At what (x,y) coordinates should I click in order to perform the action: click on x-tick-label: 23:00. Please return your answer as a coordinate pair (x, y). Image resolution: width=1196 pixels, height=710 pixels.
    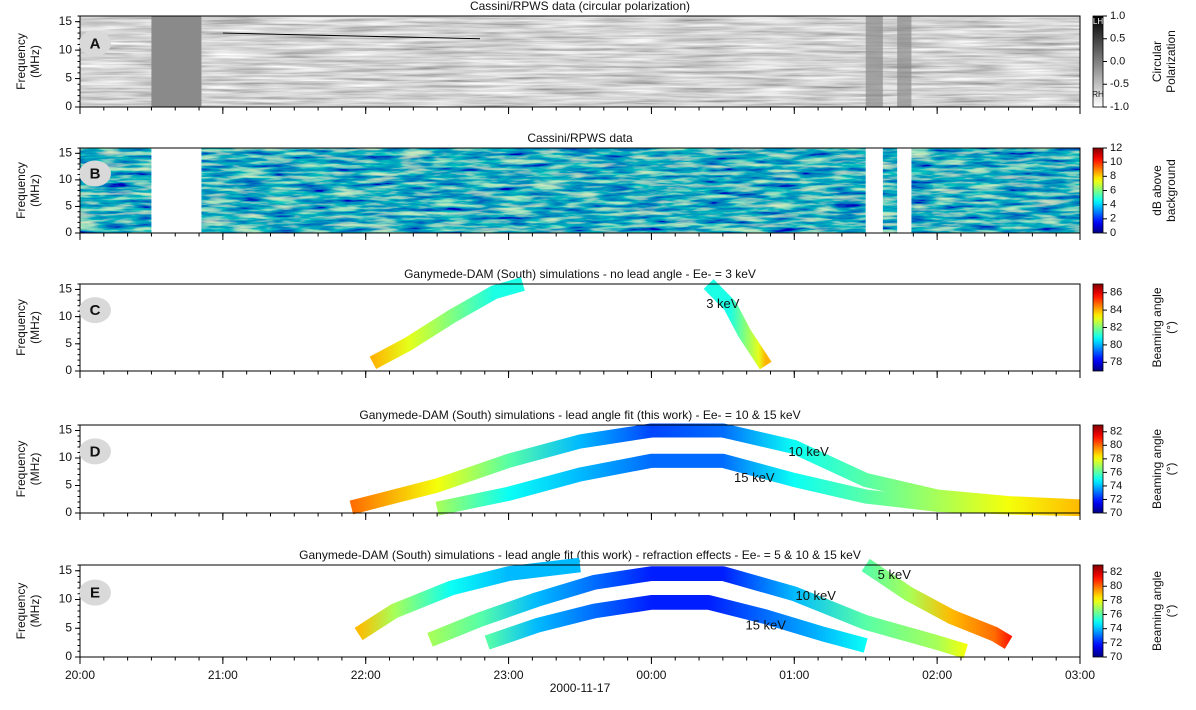
    Looking at the image, I should click on (509, 675).